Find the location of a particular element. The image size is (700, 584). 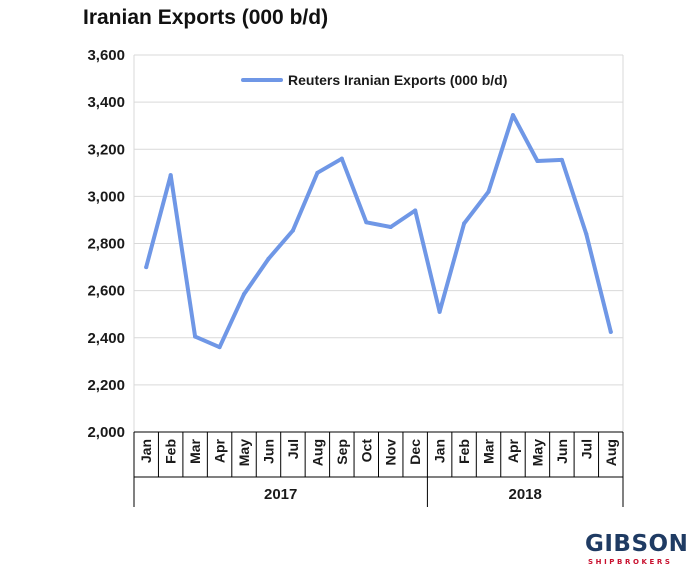

y-tick-label: 2,600 is located at coordinates (106, 291).